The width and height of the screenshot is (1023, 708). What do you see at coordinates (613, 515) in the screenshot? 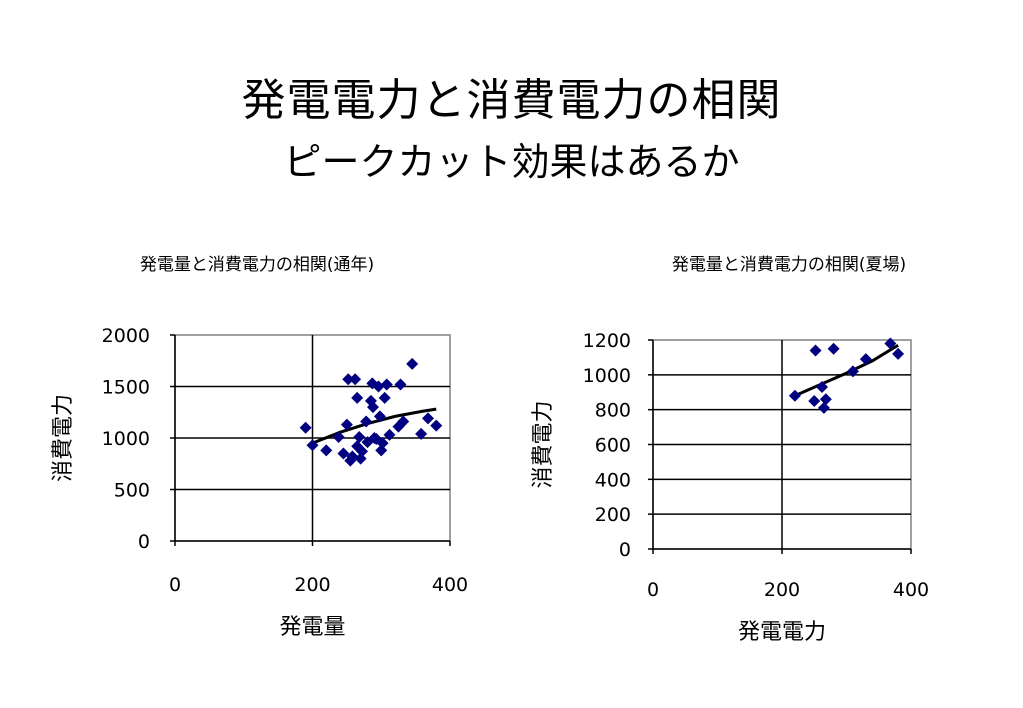
I see `y-tick-label: 200` at bounding box center [613, 515].